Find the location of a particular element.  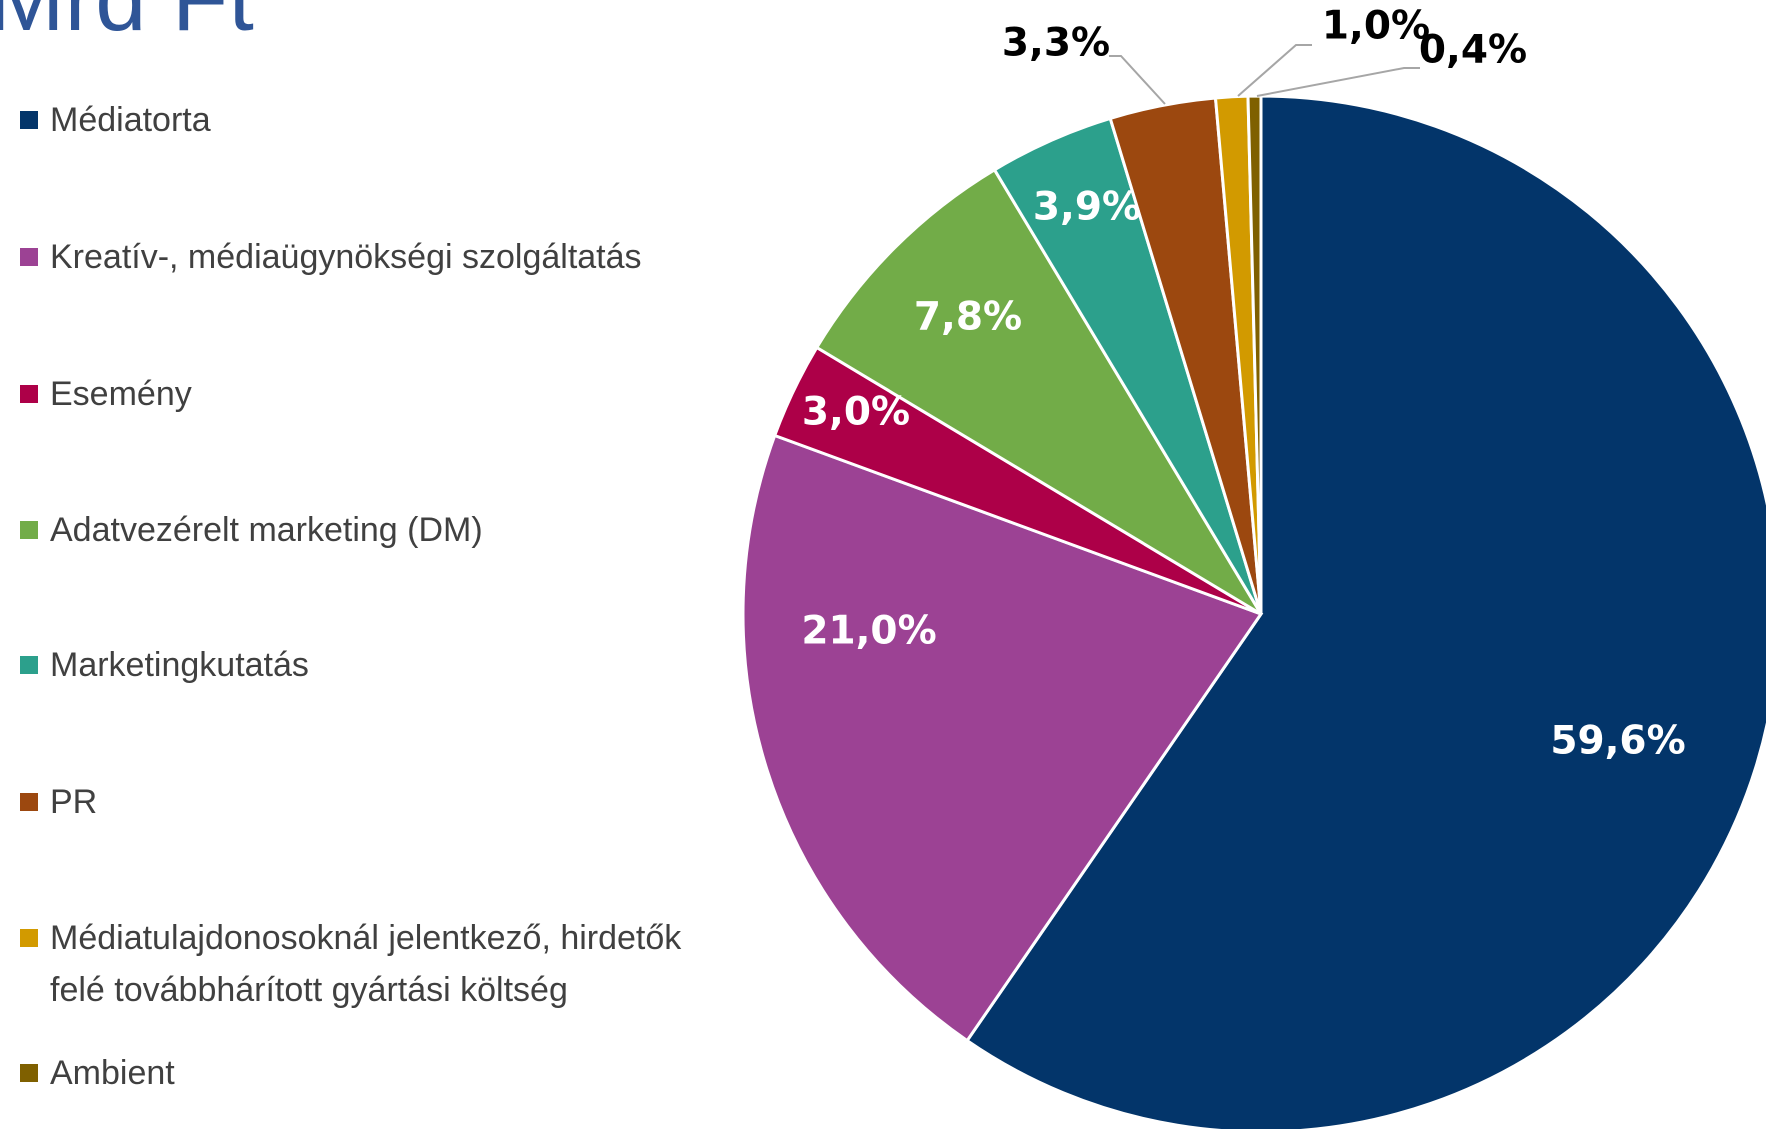

data-label: 1,0% is located at coordinates (1376, 26).